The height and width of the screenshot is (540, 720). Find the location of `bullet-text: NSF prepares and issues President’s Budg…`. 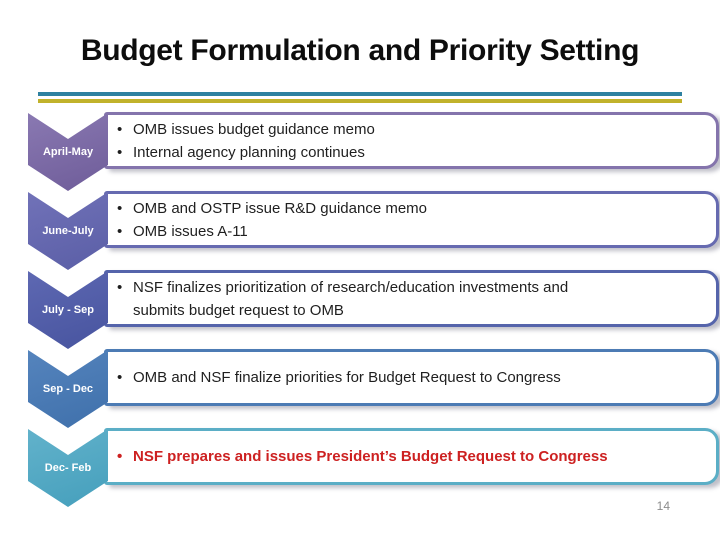

bullet-text: NSF prepares and issues President’s Budg… is located at coordinates (370, 456).